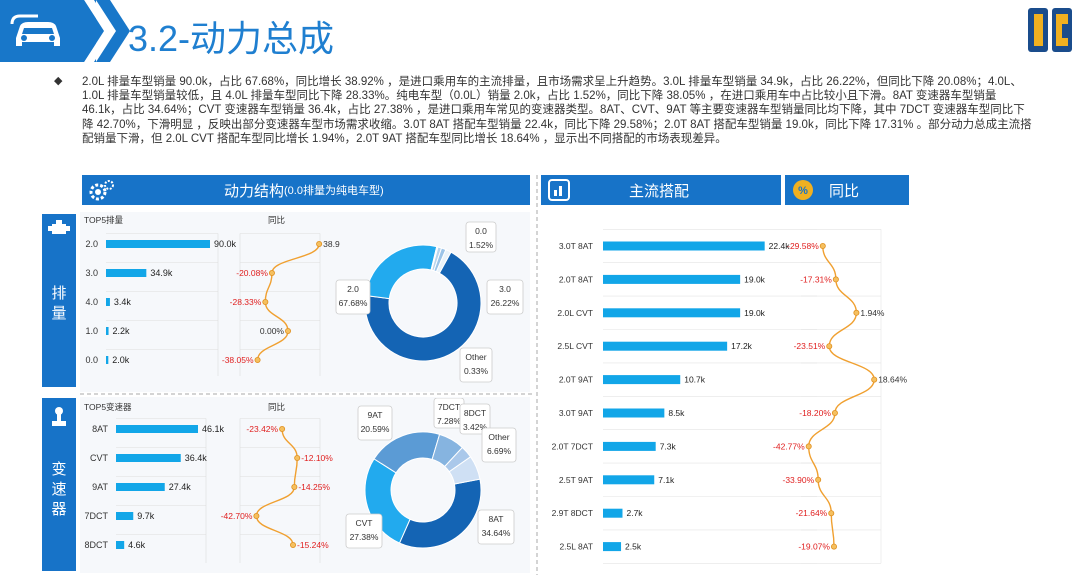 This screenshot has width=1080, height=577. Describe the element at coordinates (59, 509) in the screenshot. I see `side-label-3: 器` at that location.